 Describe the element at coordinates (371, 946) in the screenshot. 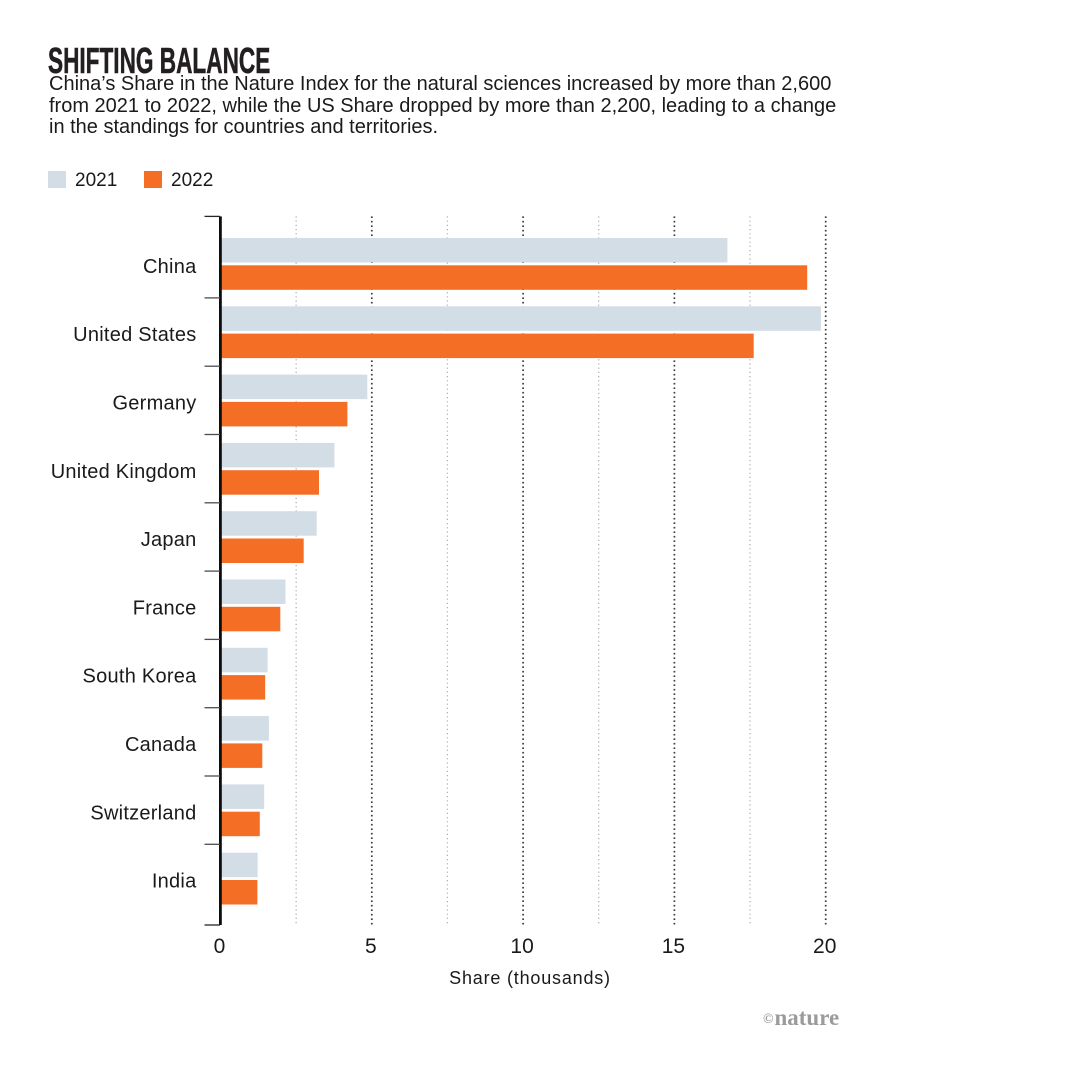

I see `svg-text: 5` at that location.